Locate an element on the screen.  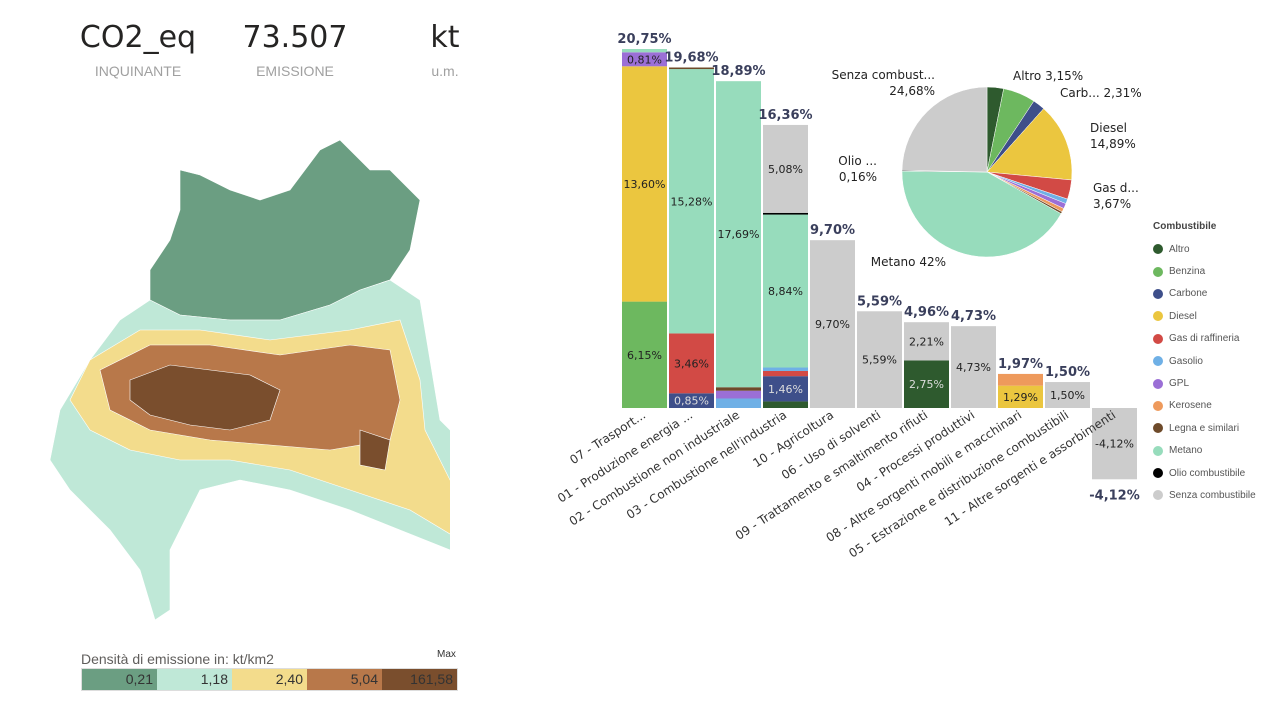
bar-total-label: 18,89% is located at coordinates (738, 71).